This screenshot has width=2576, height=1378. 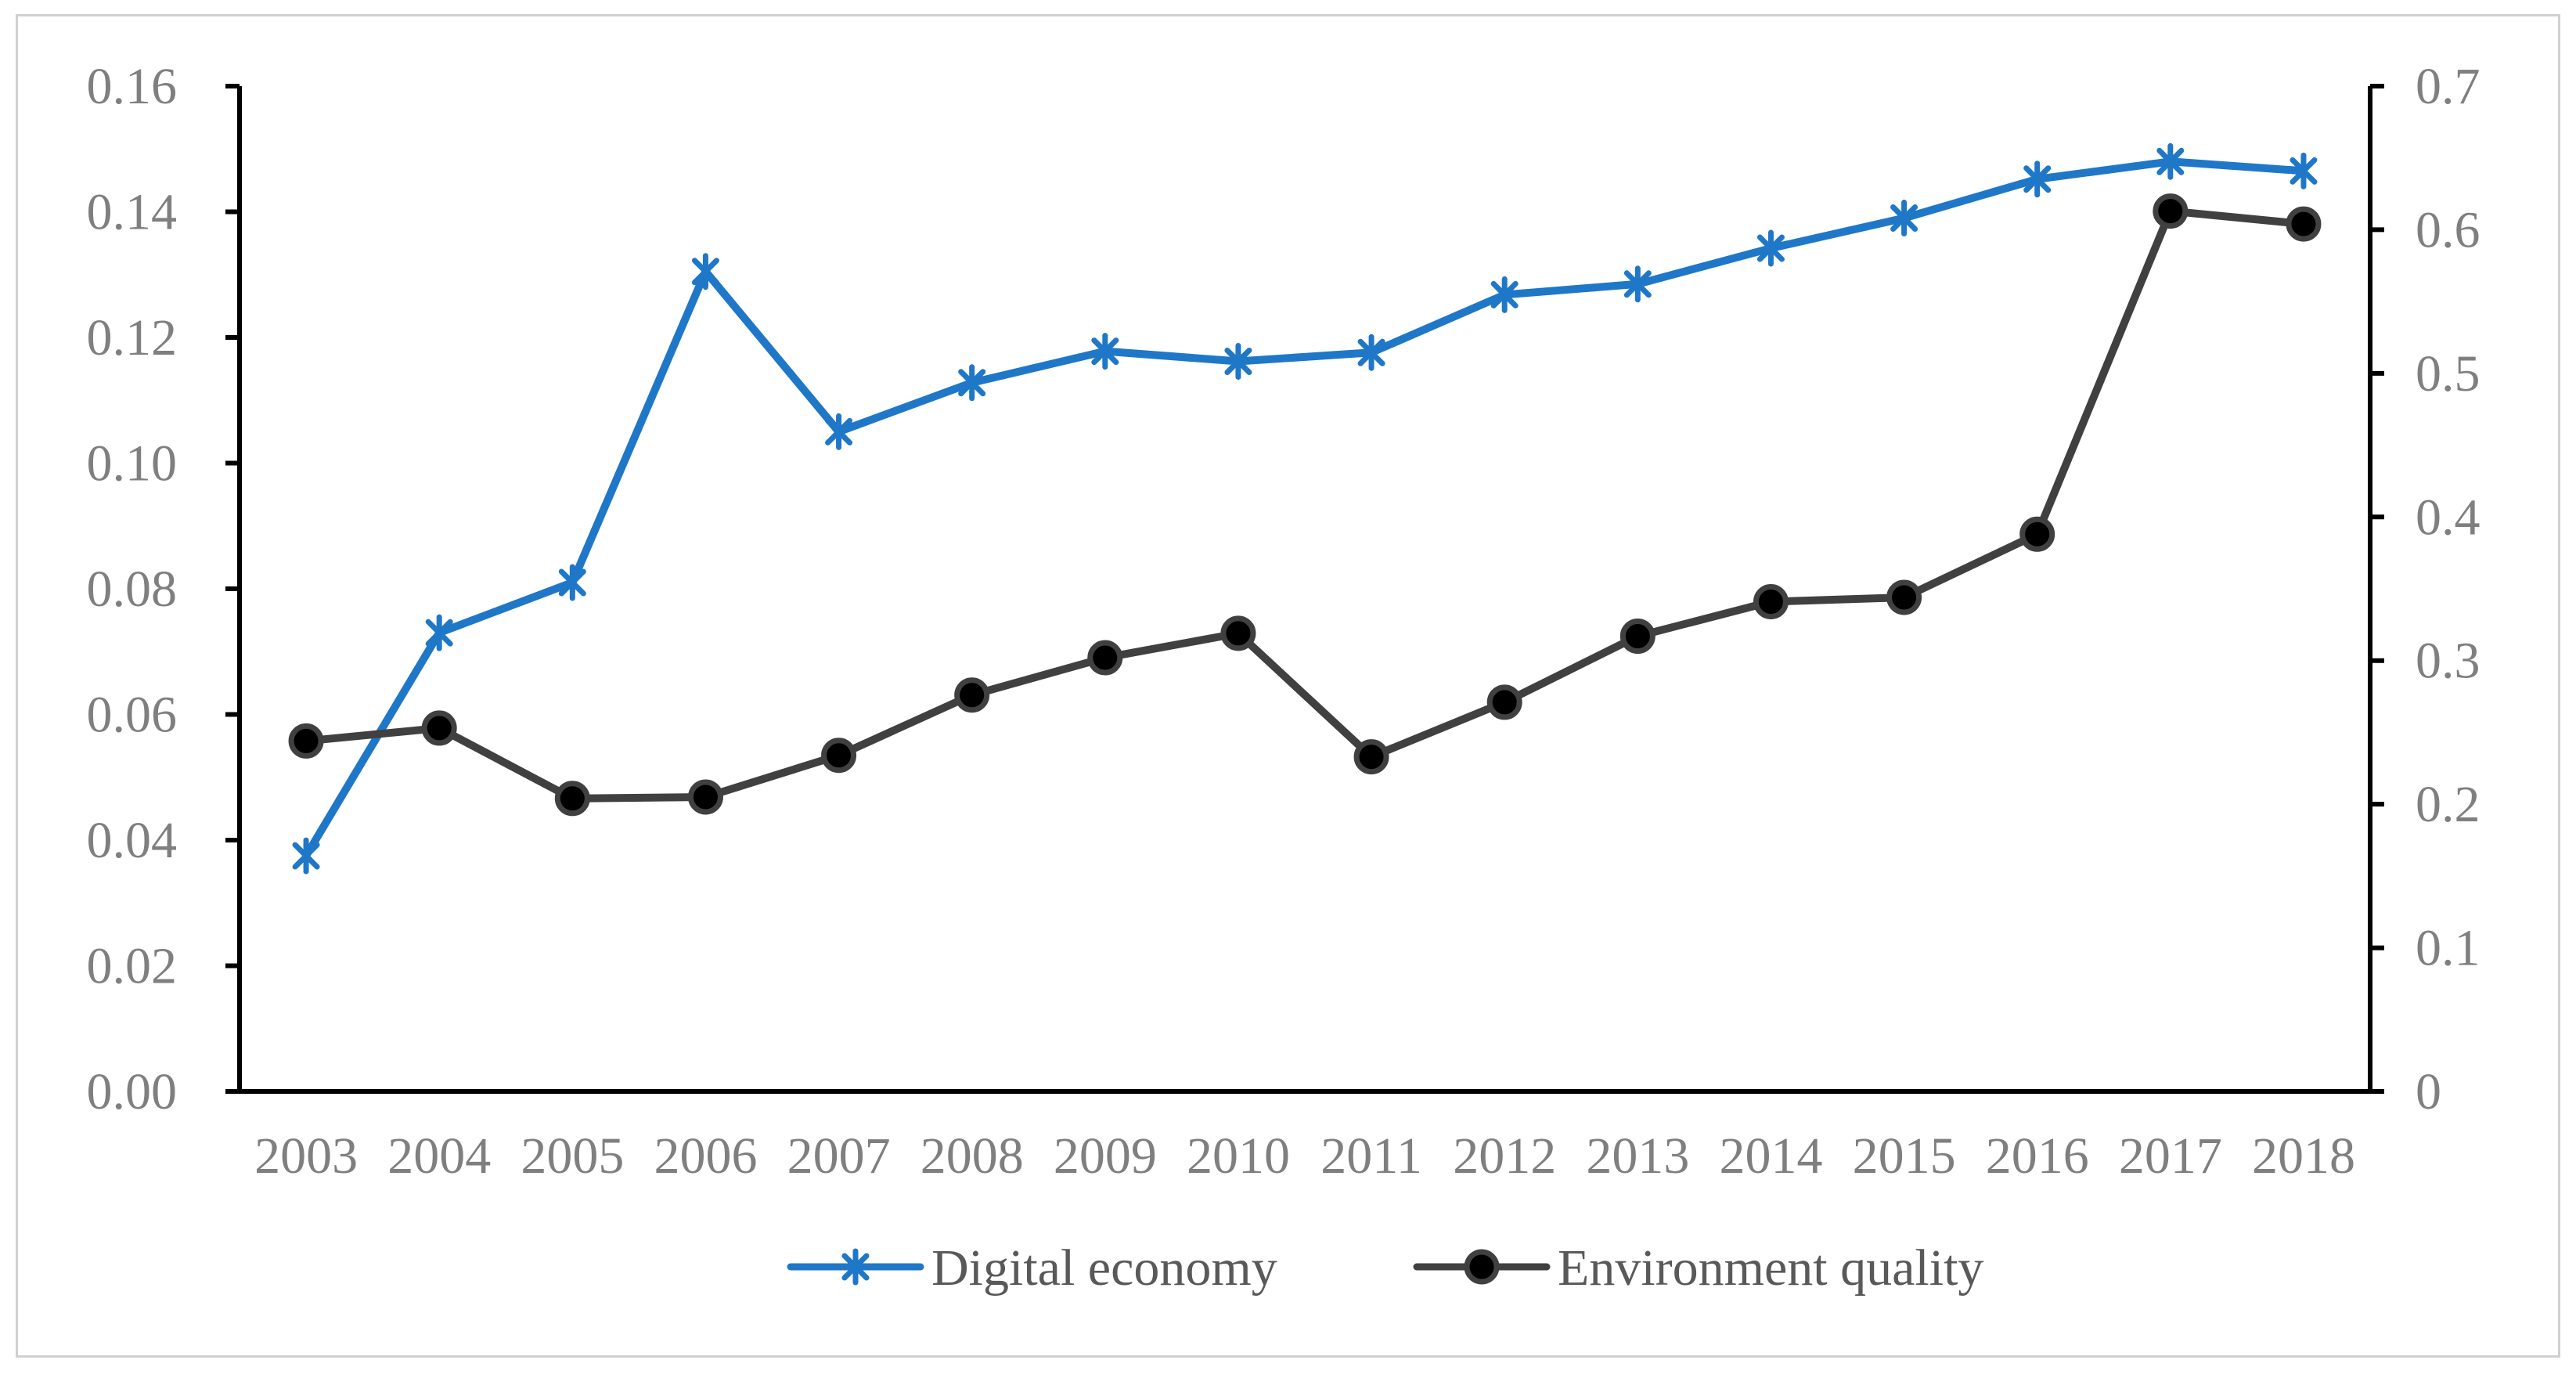 What do you see at coordinates (132, 841) in the screenshot?
I see `left-y-tick-label: 0.04` at bounding box center [132, 841].